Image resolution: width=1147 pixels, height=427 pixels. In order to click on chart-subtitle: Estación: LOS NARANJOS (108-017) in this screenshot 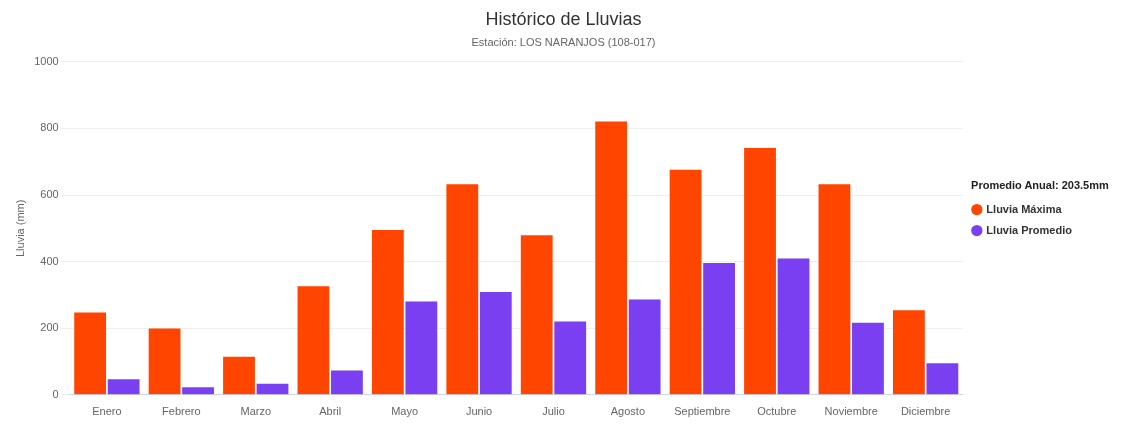, I will do `click(563, 42)`.